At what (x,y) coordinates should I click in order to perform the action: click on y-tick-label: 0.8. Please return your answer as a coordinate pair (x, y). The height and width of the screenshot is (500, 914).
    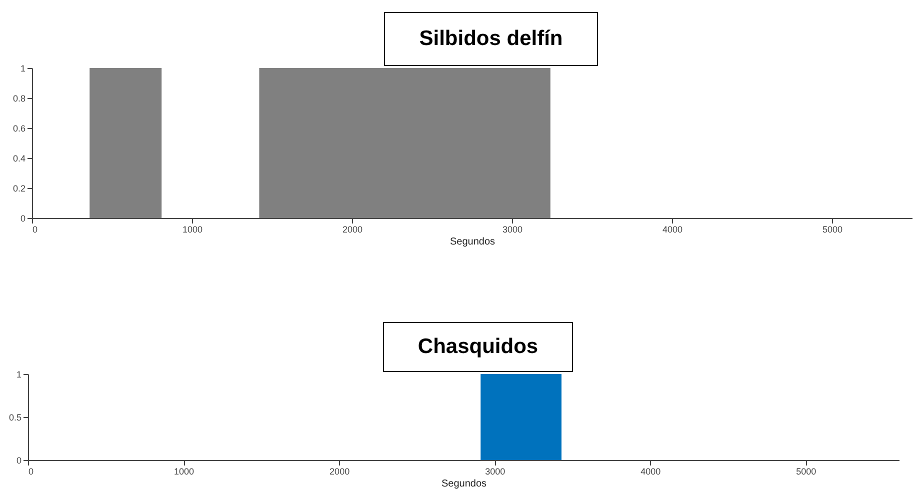
    Looking at the image, I should click on (19, 99).